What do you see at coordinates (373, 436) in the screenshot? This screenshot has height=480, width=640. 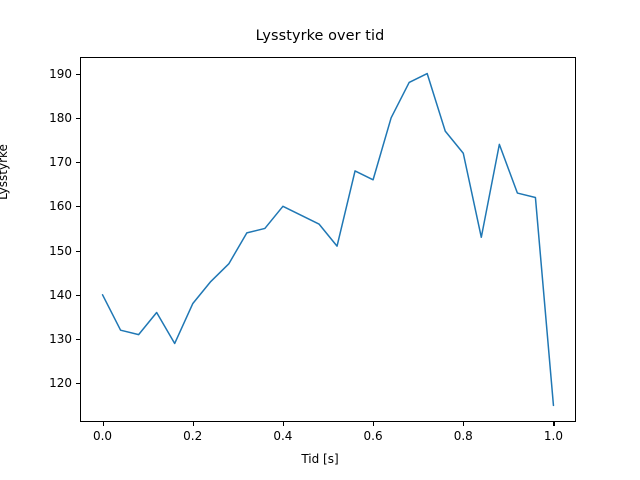 I see `x-tick-label: 0.6` at bounding box center [373, 436].